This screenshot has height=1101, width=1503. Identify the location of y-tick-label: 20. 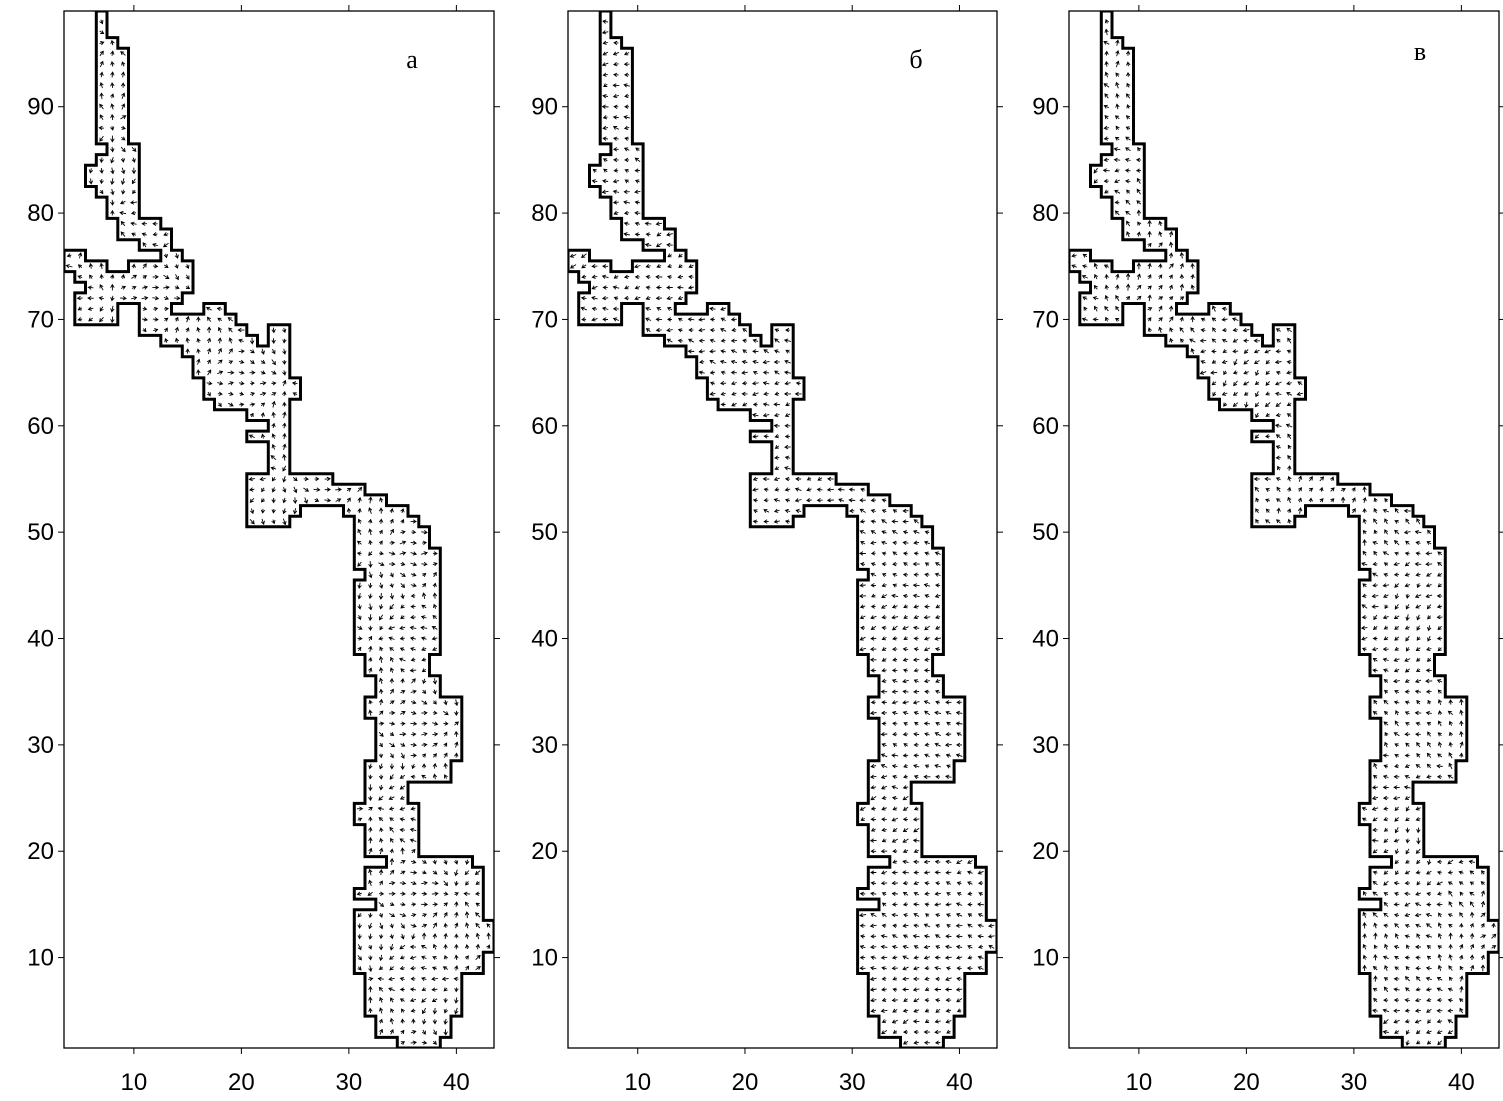
(40, 851).